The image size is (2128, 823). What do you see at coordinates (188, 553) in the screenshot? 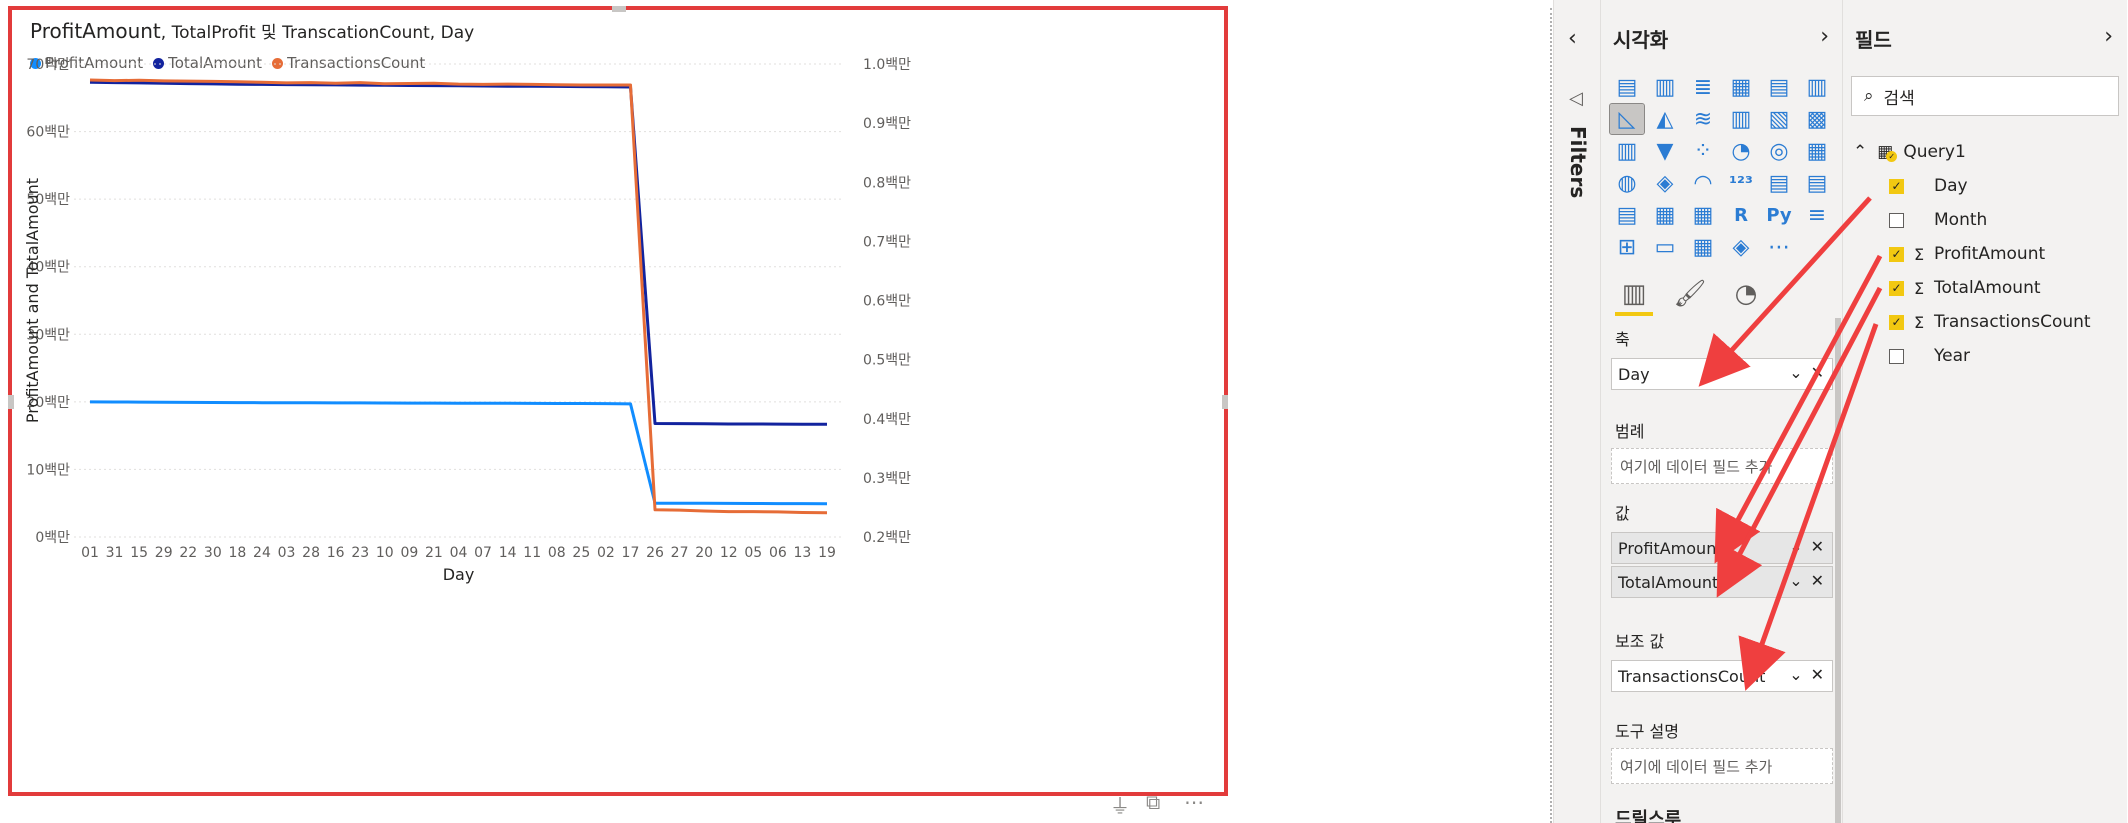
I see `x-tick-label: 22` at bounding box center [188, 553].